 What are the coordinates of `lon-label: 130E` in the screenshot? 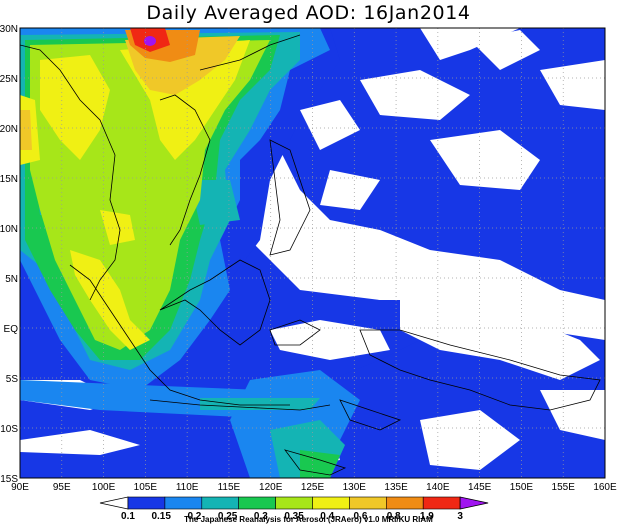 It's located at (355, 487).